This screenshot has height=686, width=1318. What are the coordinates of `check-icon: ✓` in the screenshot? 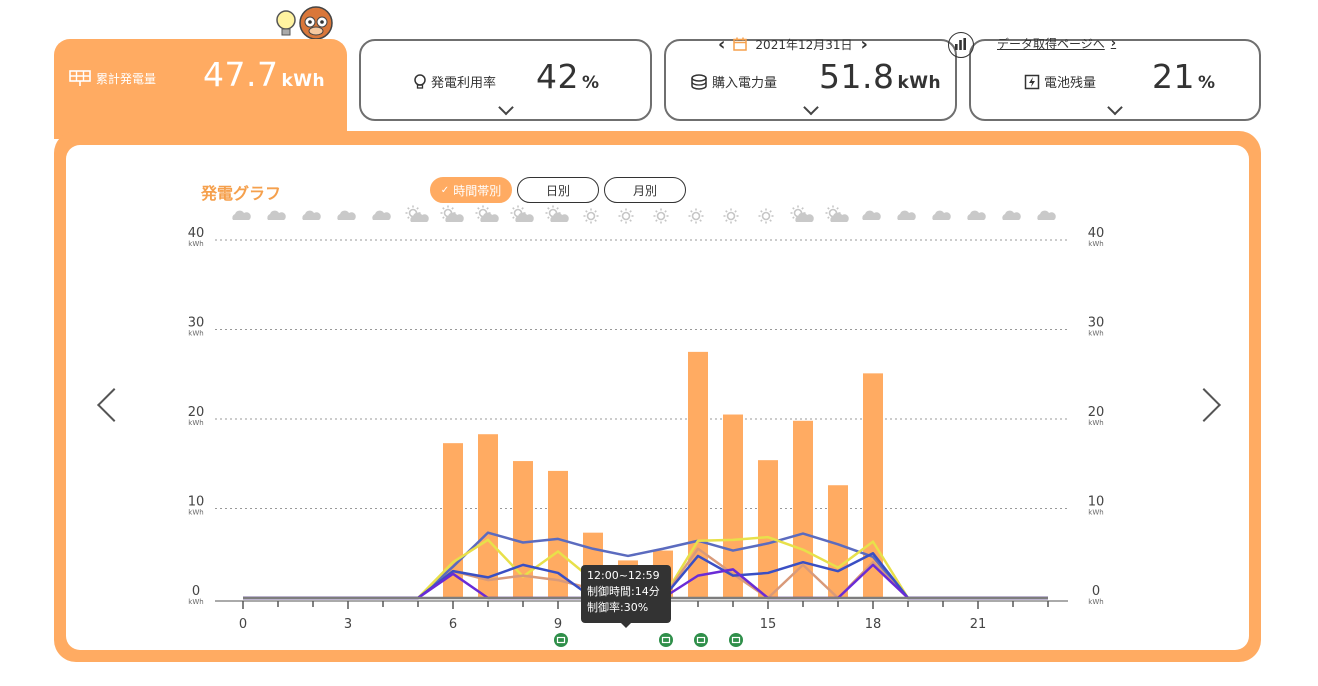 It's located at (445, 190).